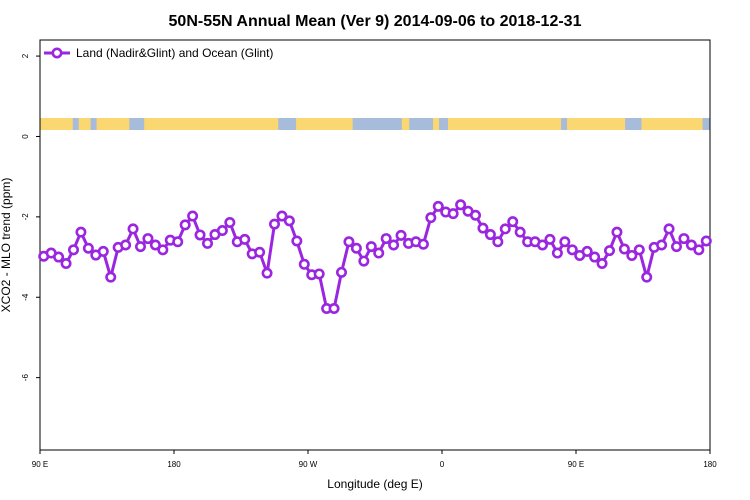 Image resolution: width=750 pixels, height=500 pixels. Describe the element at coordinates (375, 124) in the screenshot. I see `land-ocean-band` at that location.